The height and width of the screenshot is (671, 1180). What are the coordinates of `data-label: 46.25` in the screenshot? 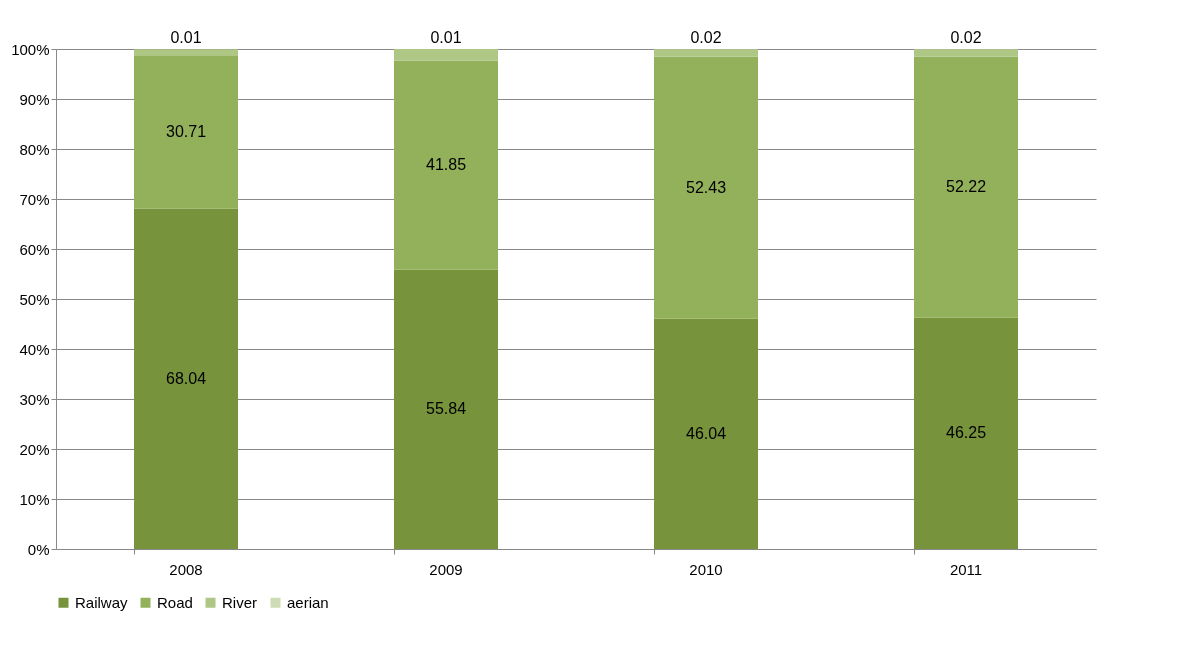 It's located at (966, 433).